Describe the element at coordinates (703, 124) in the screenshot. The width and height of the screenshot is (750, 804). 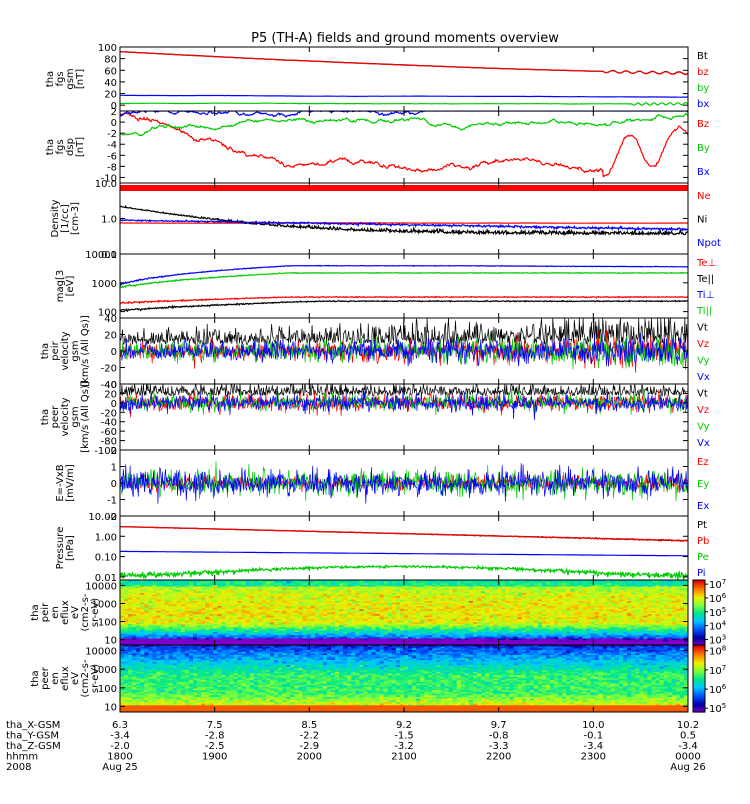
I see `legend-item: Bz` at that location.